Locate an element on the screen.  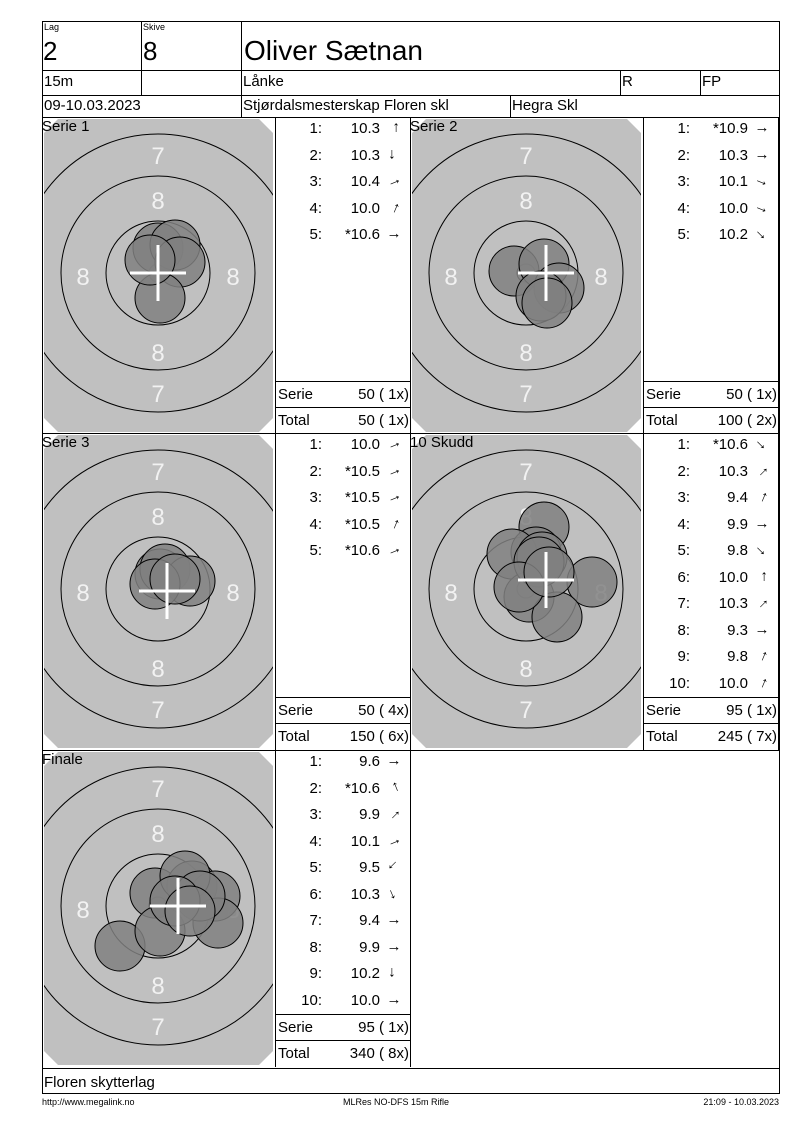
shot-number: 7: is located at coordinates (683, 603).